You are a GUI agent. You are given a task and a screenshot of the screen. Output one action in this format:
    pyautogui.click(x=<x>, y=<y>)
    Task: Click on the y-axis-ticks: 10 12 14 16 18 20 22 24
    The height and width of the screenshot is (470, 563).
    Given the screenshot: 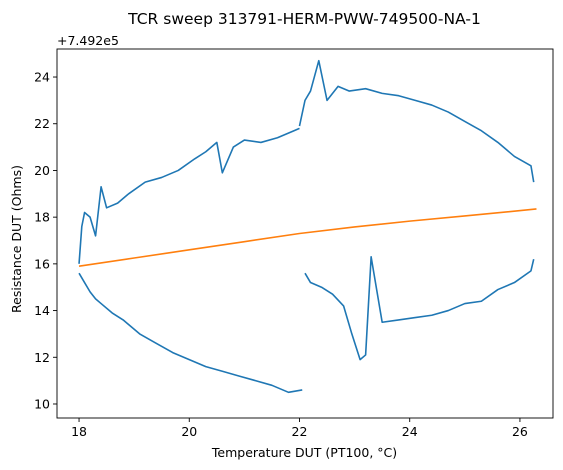 What is the action you would take?
    pyautogui.click(x=45, y=240)
    